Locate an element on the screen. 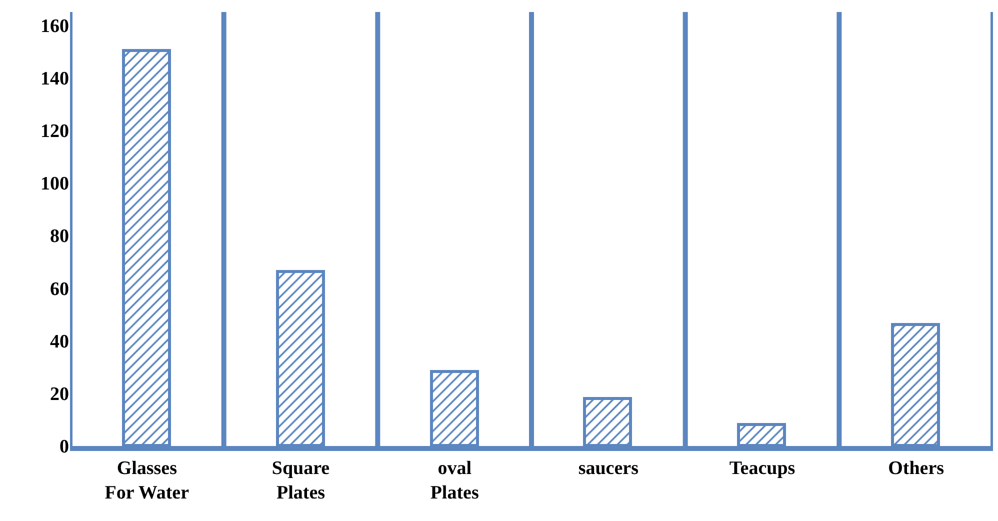  y-tick-label: 100 is located at coordinates (54, 184).